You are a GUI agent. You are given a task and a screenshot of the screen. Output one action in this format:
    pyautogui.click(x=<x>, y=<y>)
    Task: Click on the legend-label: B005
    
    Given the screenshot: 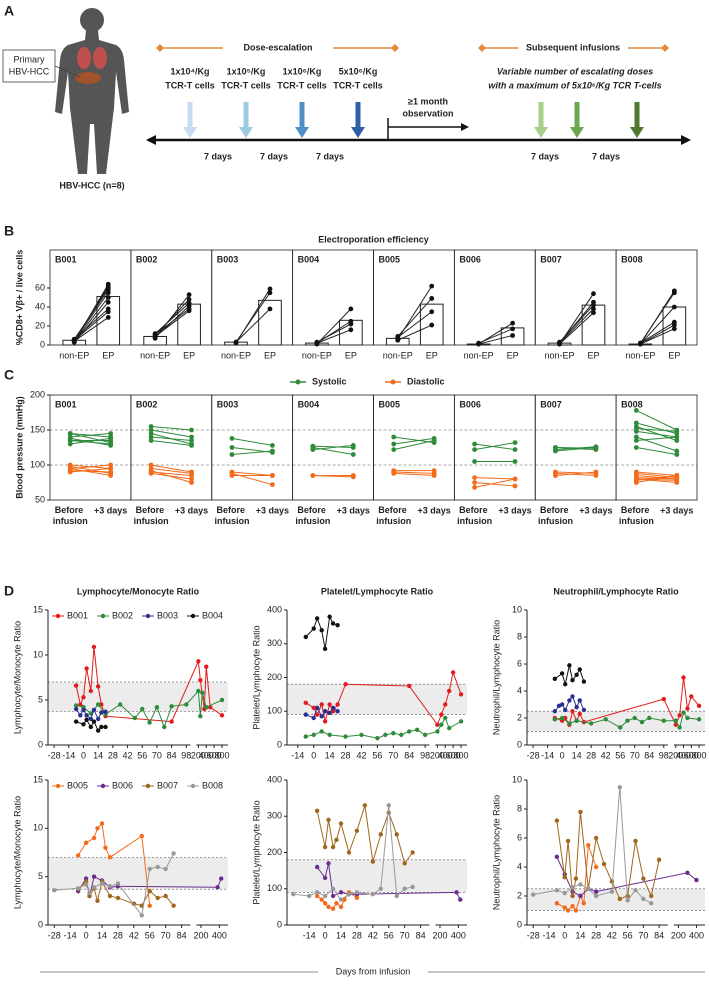 What is the action you would take?
    pyautogui.click(x=77, y=785)
    